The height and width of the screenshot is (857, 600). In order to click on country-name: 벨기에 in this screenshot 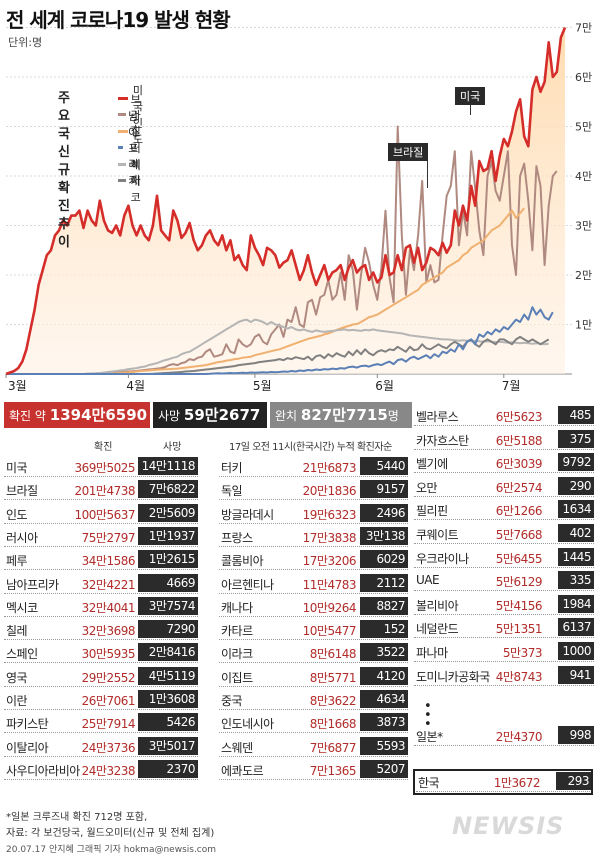, I will do `click(432, 464)`.